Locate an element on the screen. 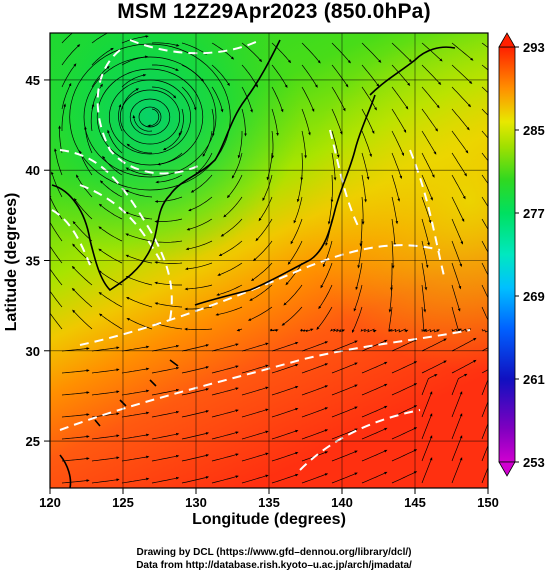 The height and width of the screenshot is (573, 548). x-tick-label: 150 is located at coordinates (488, 502).